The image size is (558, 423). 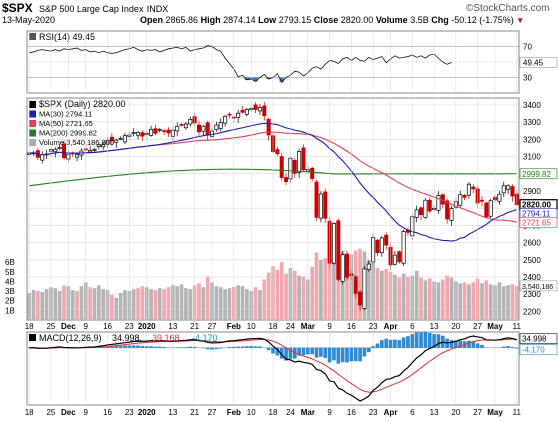 I want to click on price-x-tick-label: 6, so click(x=412, y=326).